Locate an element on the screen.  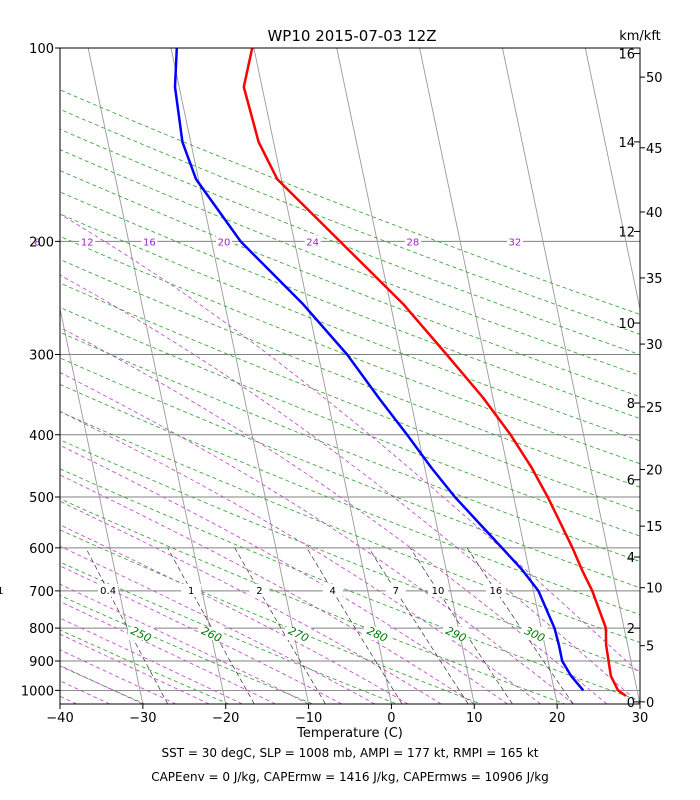
kft-tick-label: 35 is located at coordinates (654, 279).